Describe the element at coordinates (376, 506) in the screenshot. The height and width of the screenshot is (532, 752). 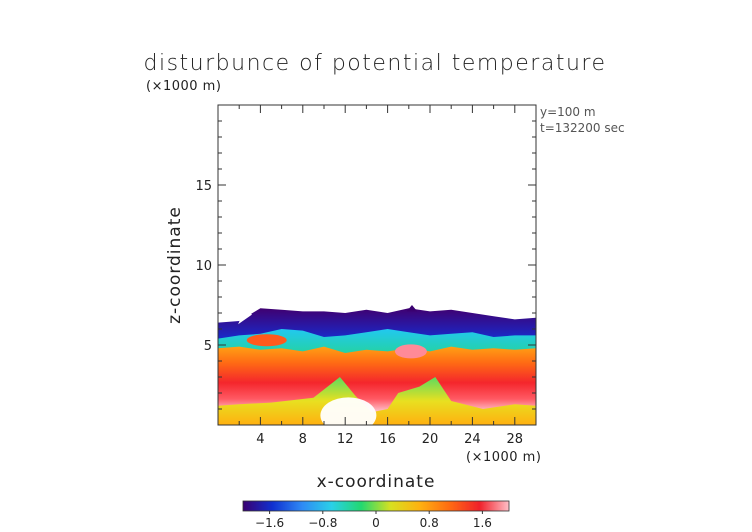
I see `colorbar` at that location.